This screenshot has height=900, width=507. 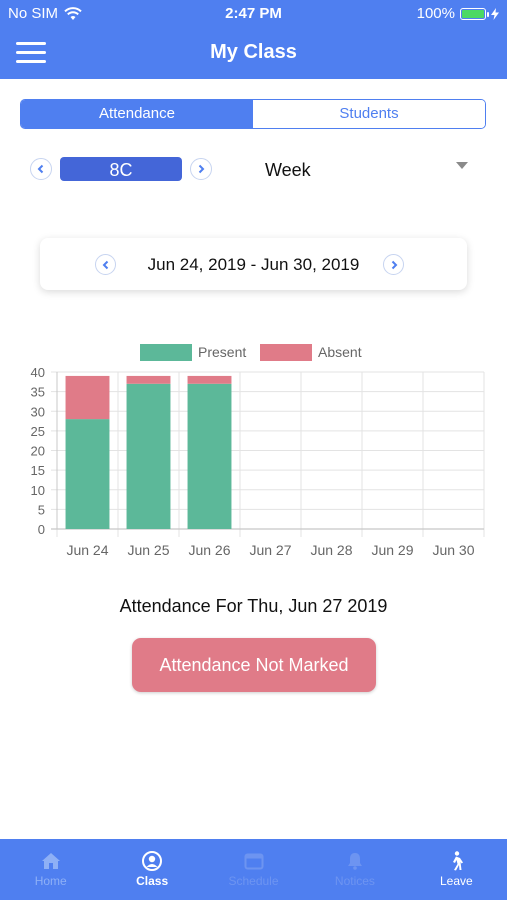 What do you see at coordinates (166, 352) in the screenshot?
I see `legend-swatch-present` at bounding box center [166, 352].